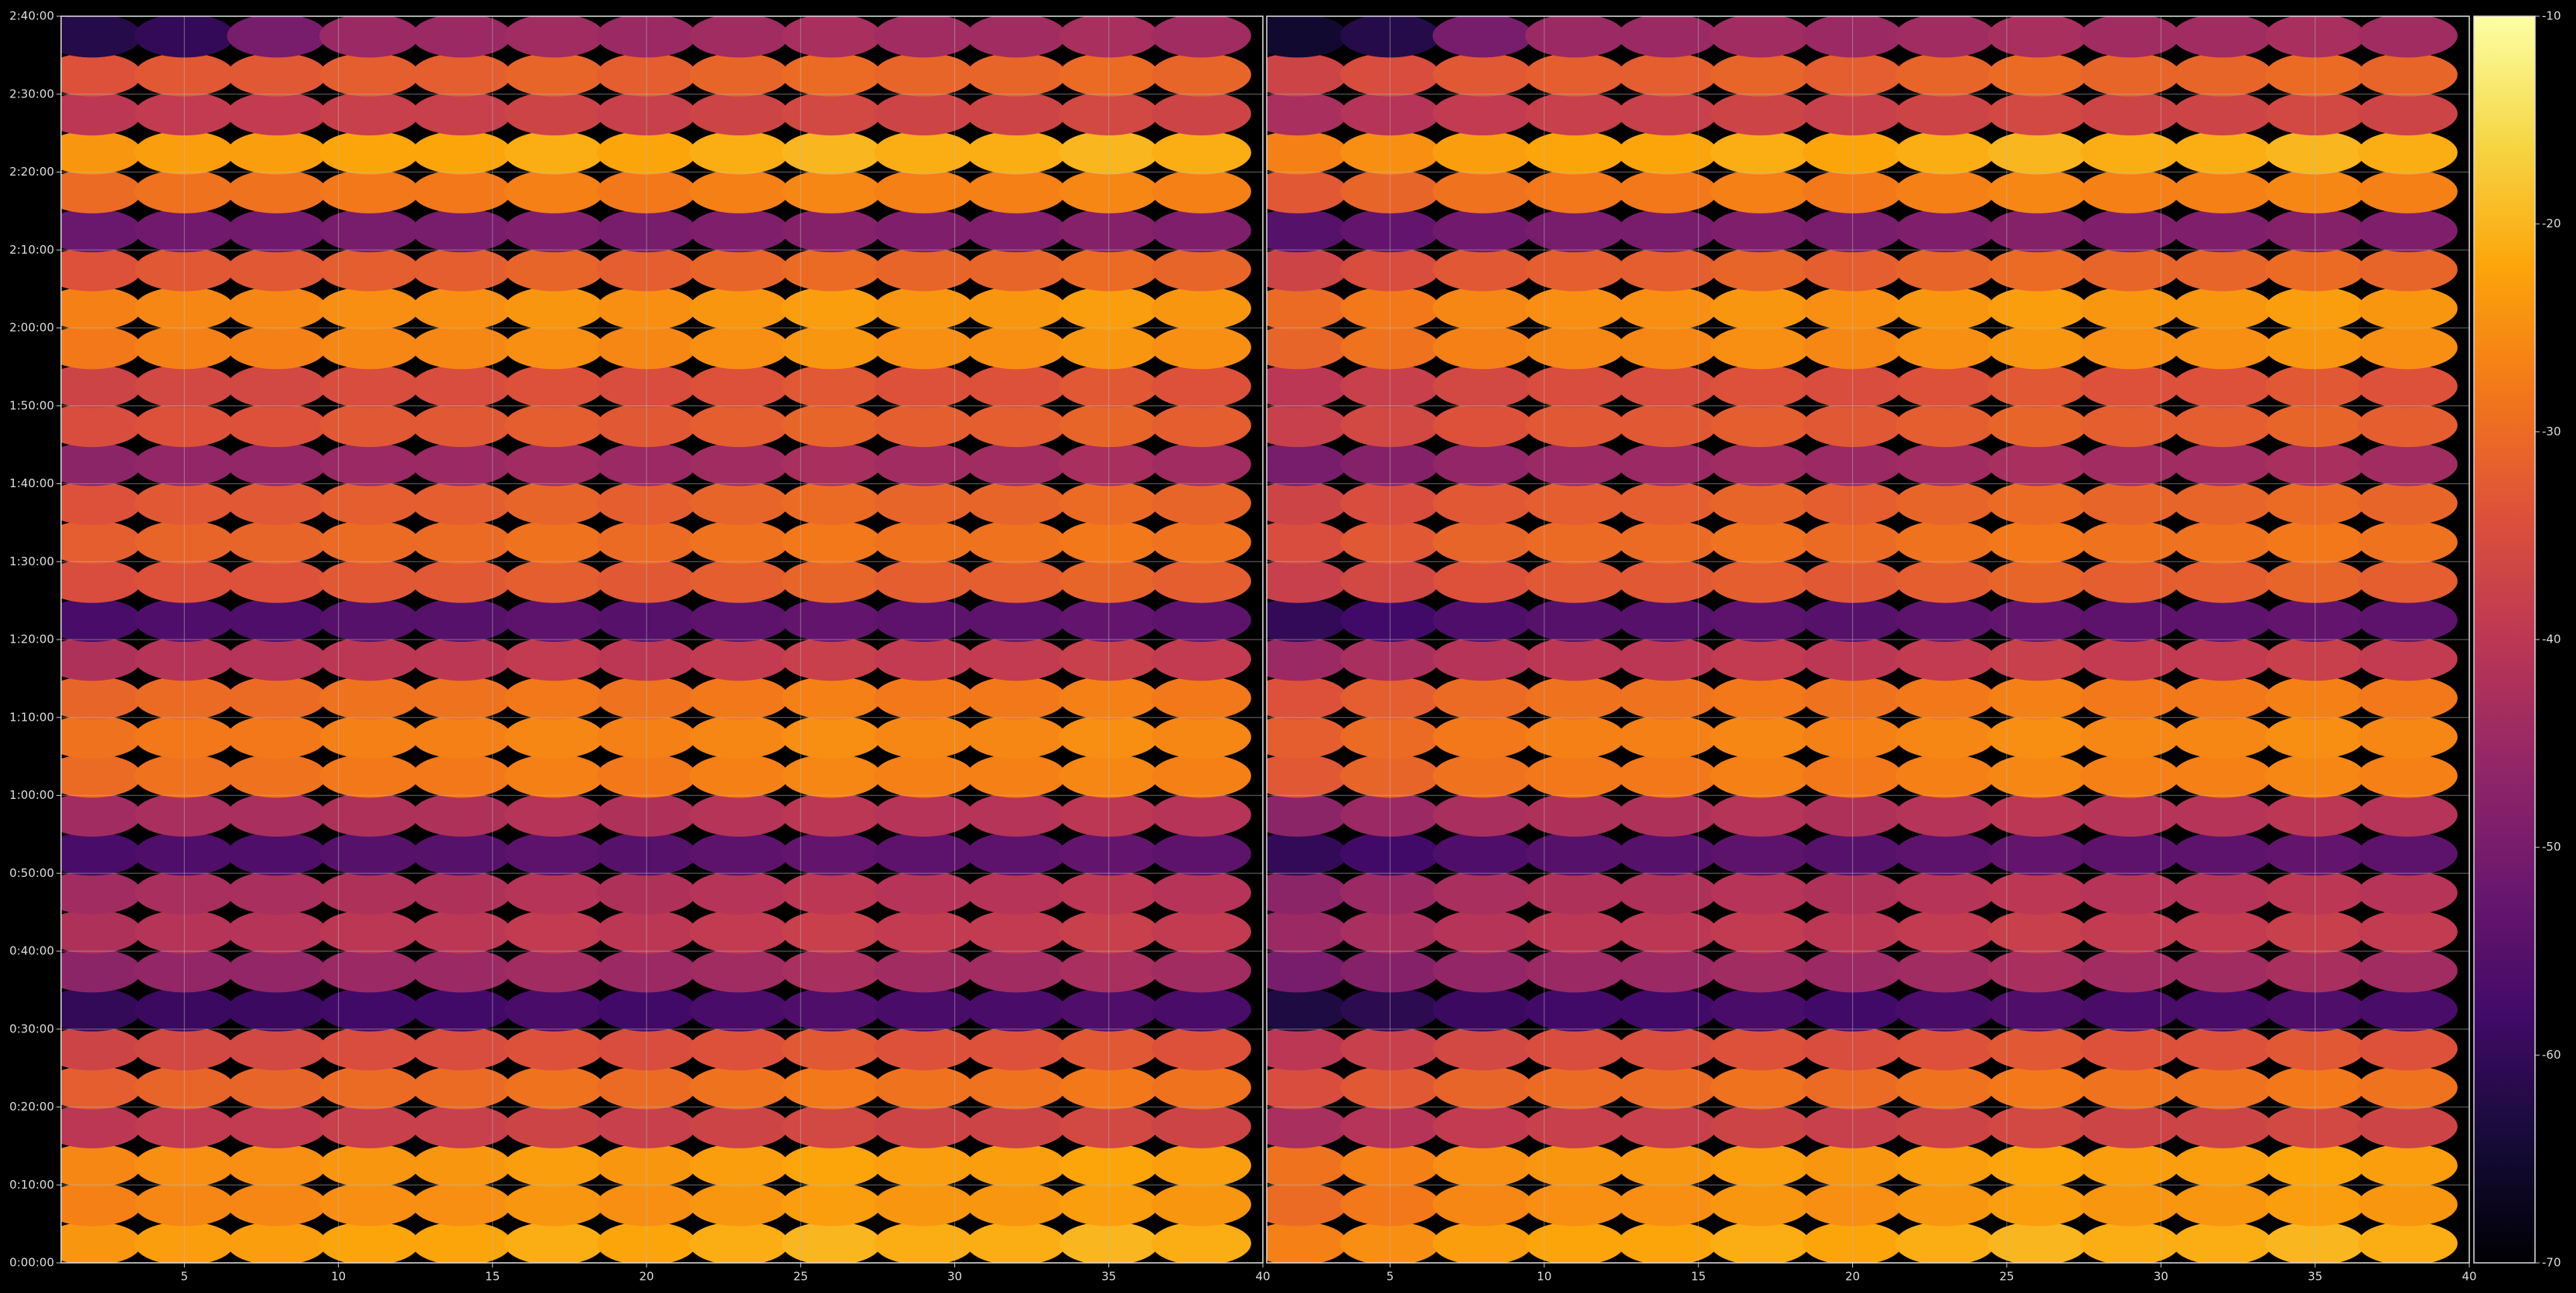  What do you see at coordinates (2551, 1263) in the screenshot?
I see `colorbar-tick-label: -70` at bounding box center [2551, 1263].